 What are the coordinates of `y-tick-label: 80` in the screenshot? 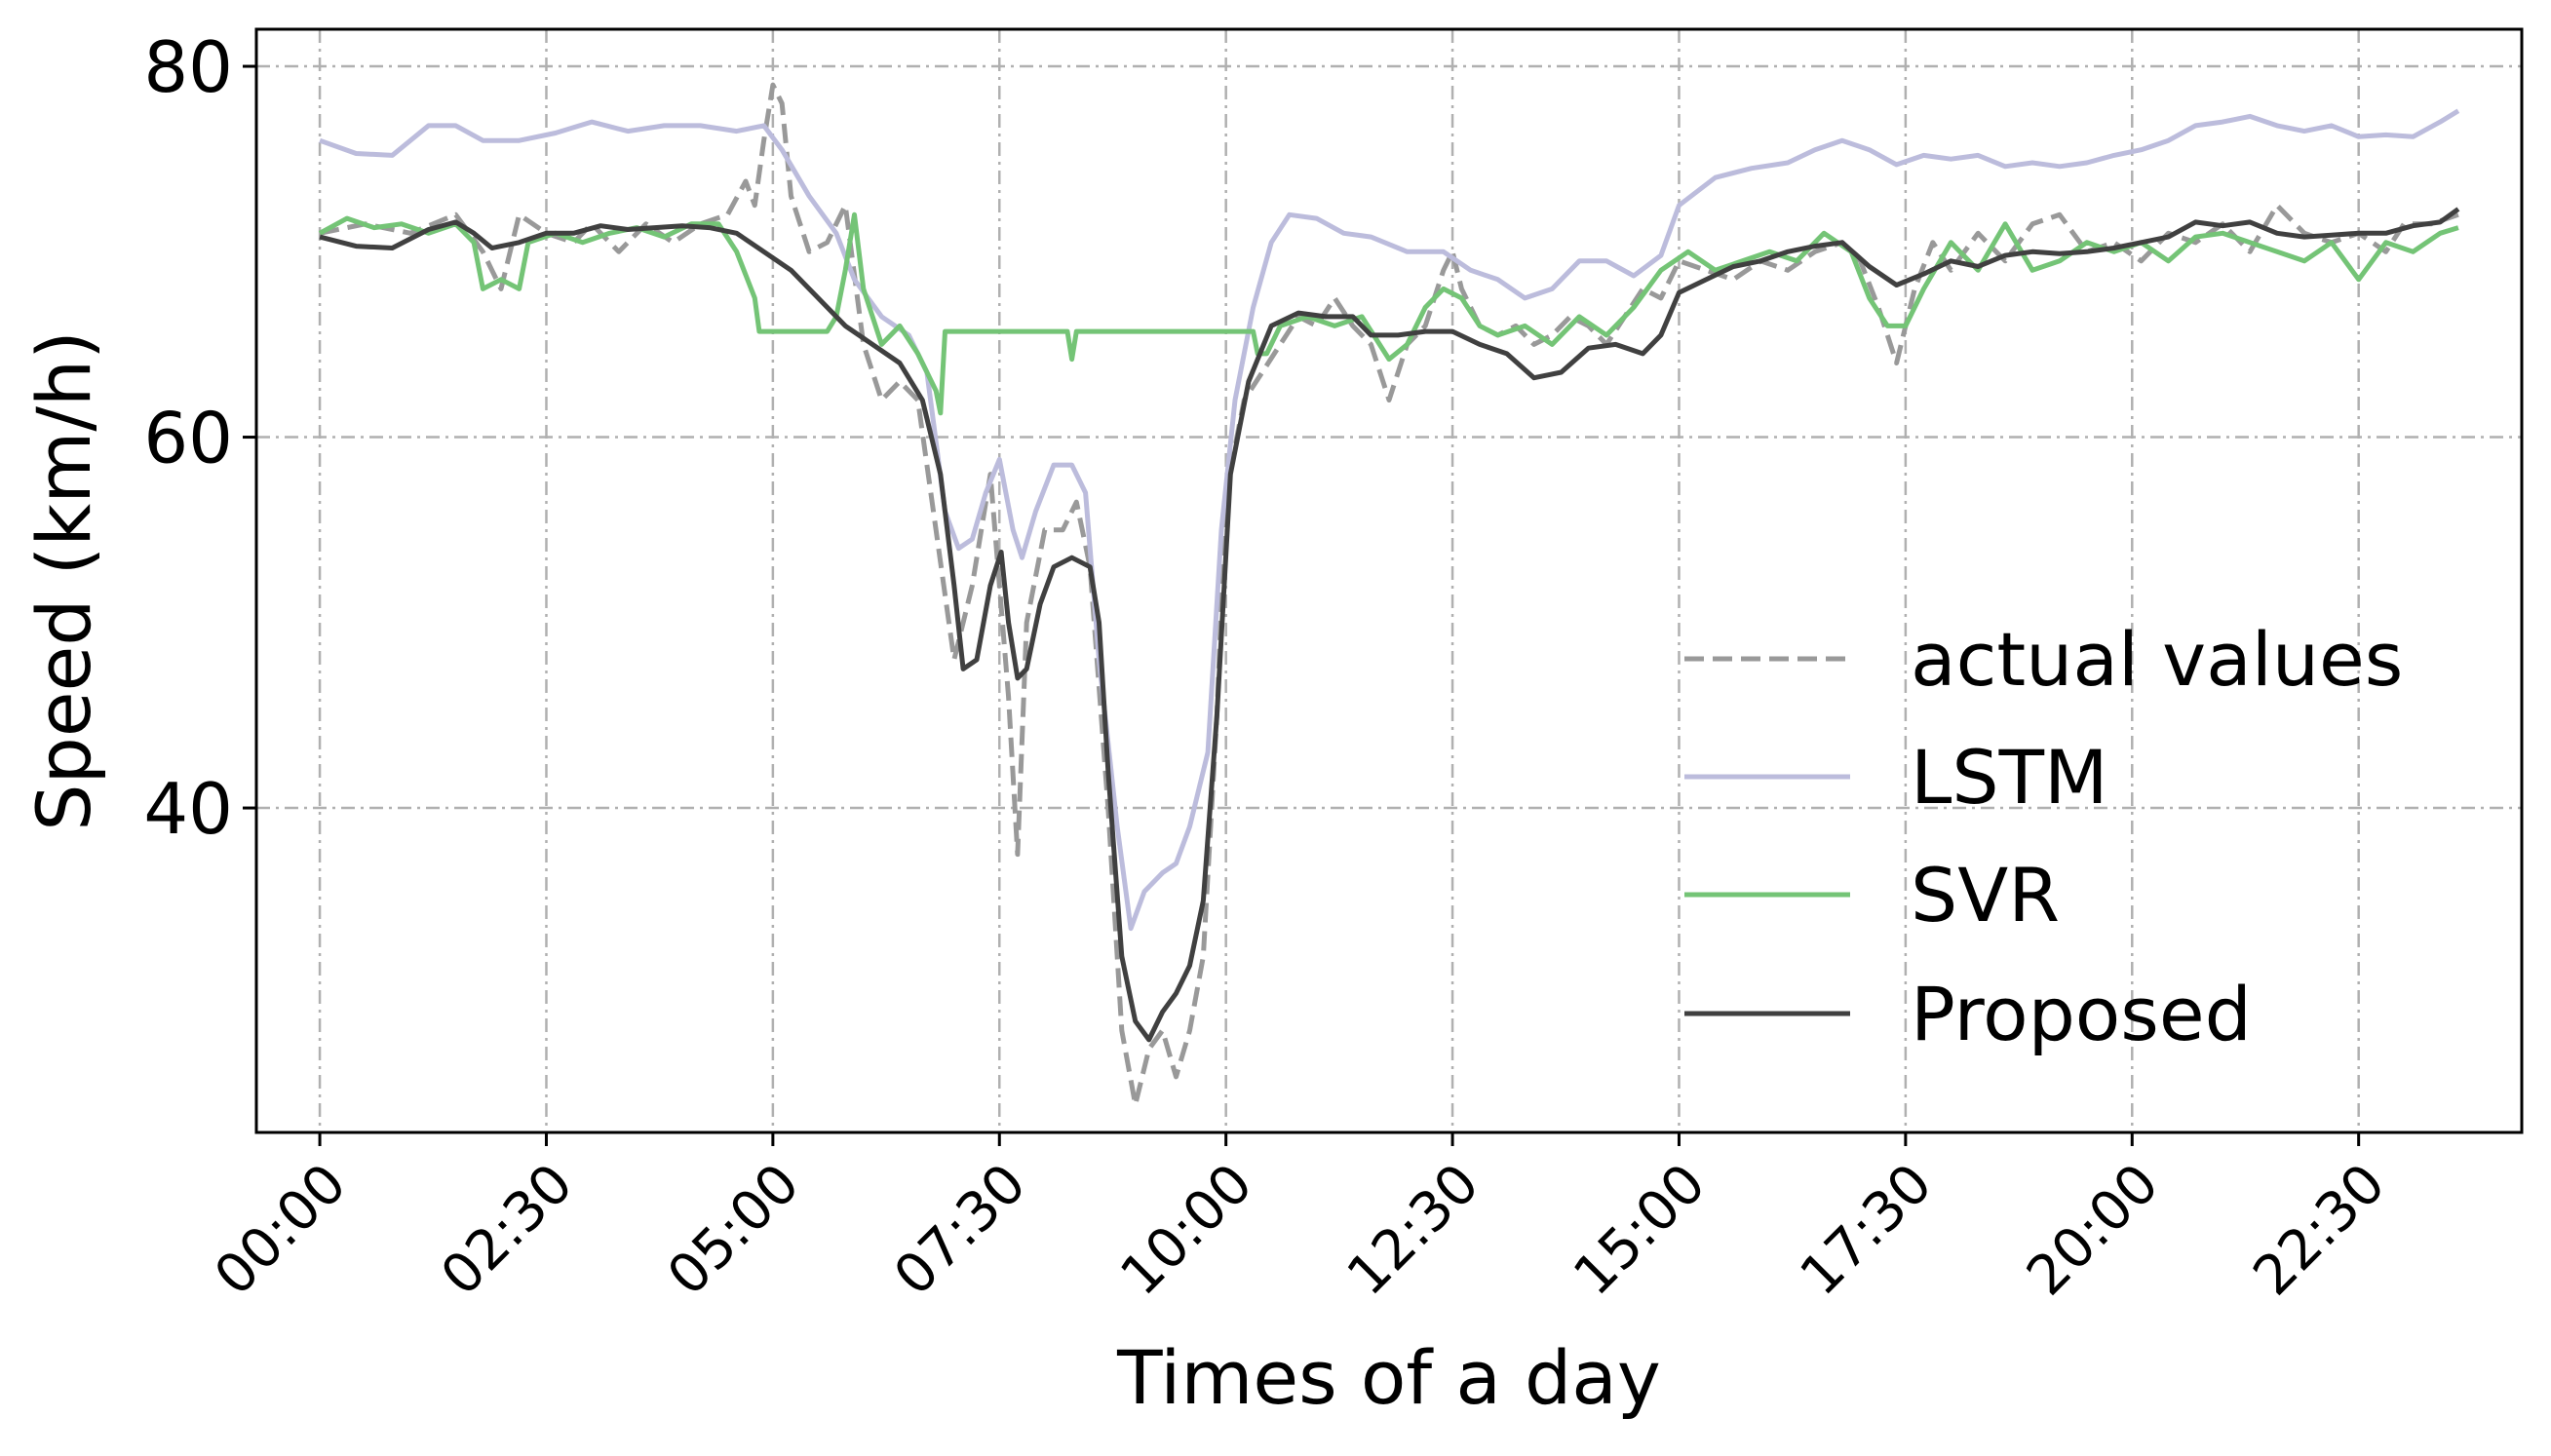 It's located at (188, 67).